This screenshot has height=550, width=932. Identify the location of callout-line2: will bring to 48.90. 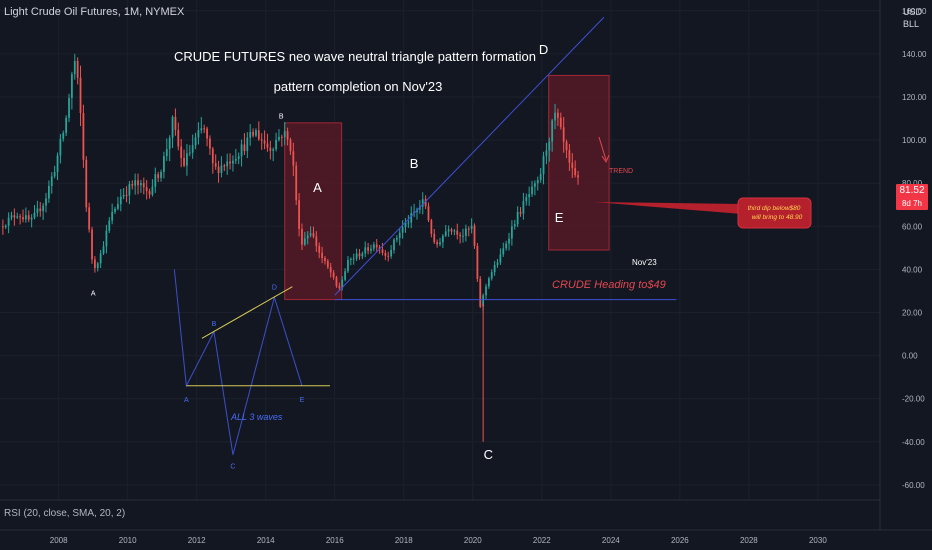
(777, 217).